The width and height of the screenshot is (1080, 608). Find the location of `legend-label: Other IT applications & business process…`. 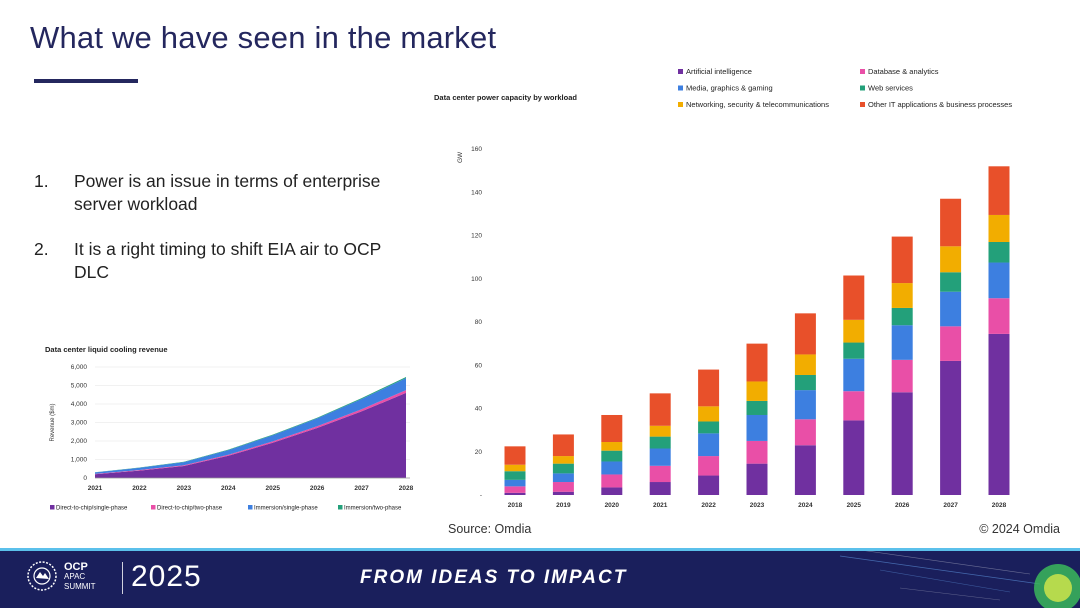

legend-label: Other IT applications & business process… is located at coordinates (940, 104).